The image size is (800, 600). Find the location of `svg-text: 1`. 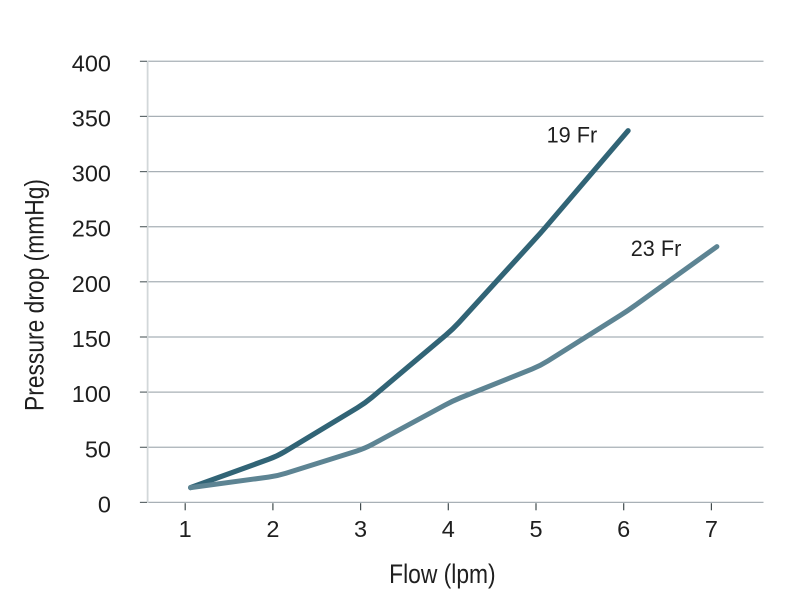

svg-text: 1 is located at coordinates (185, 529).